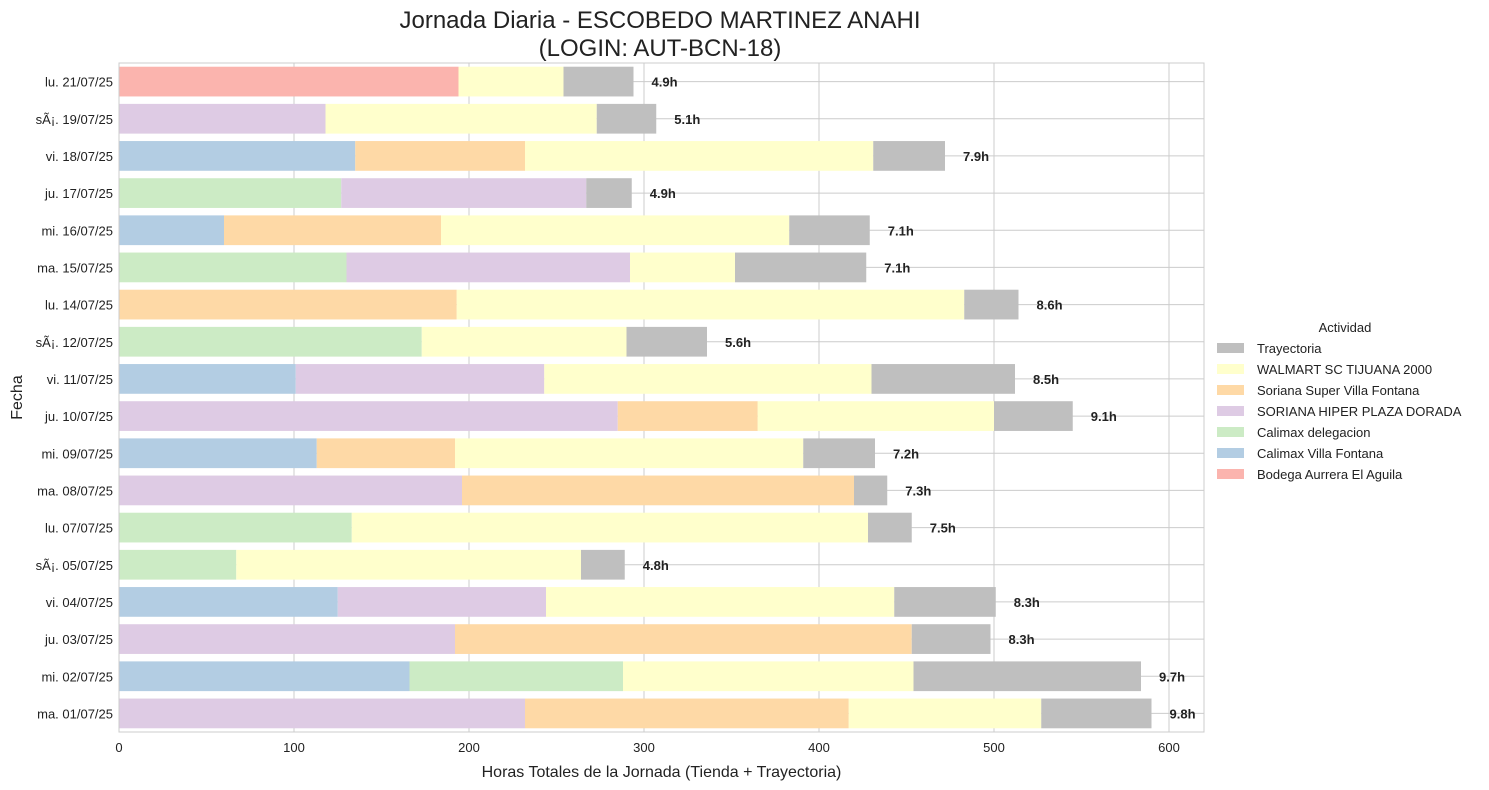 This screenshot has width=1489, height=790. Describe the element at coordinates (79, 602) in the screenshot. I see `y-tick-label: vi. 04/07/25` at that location.